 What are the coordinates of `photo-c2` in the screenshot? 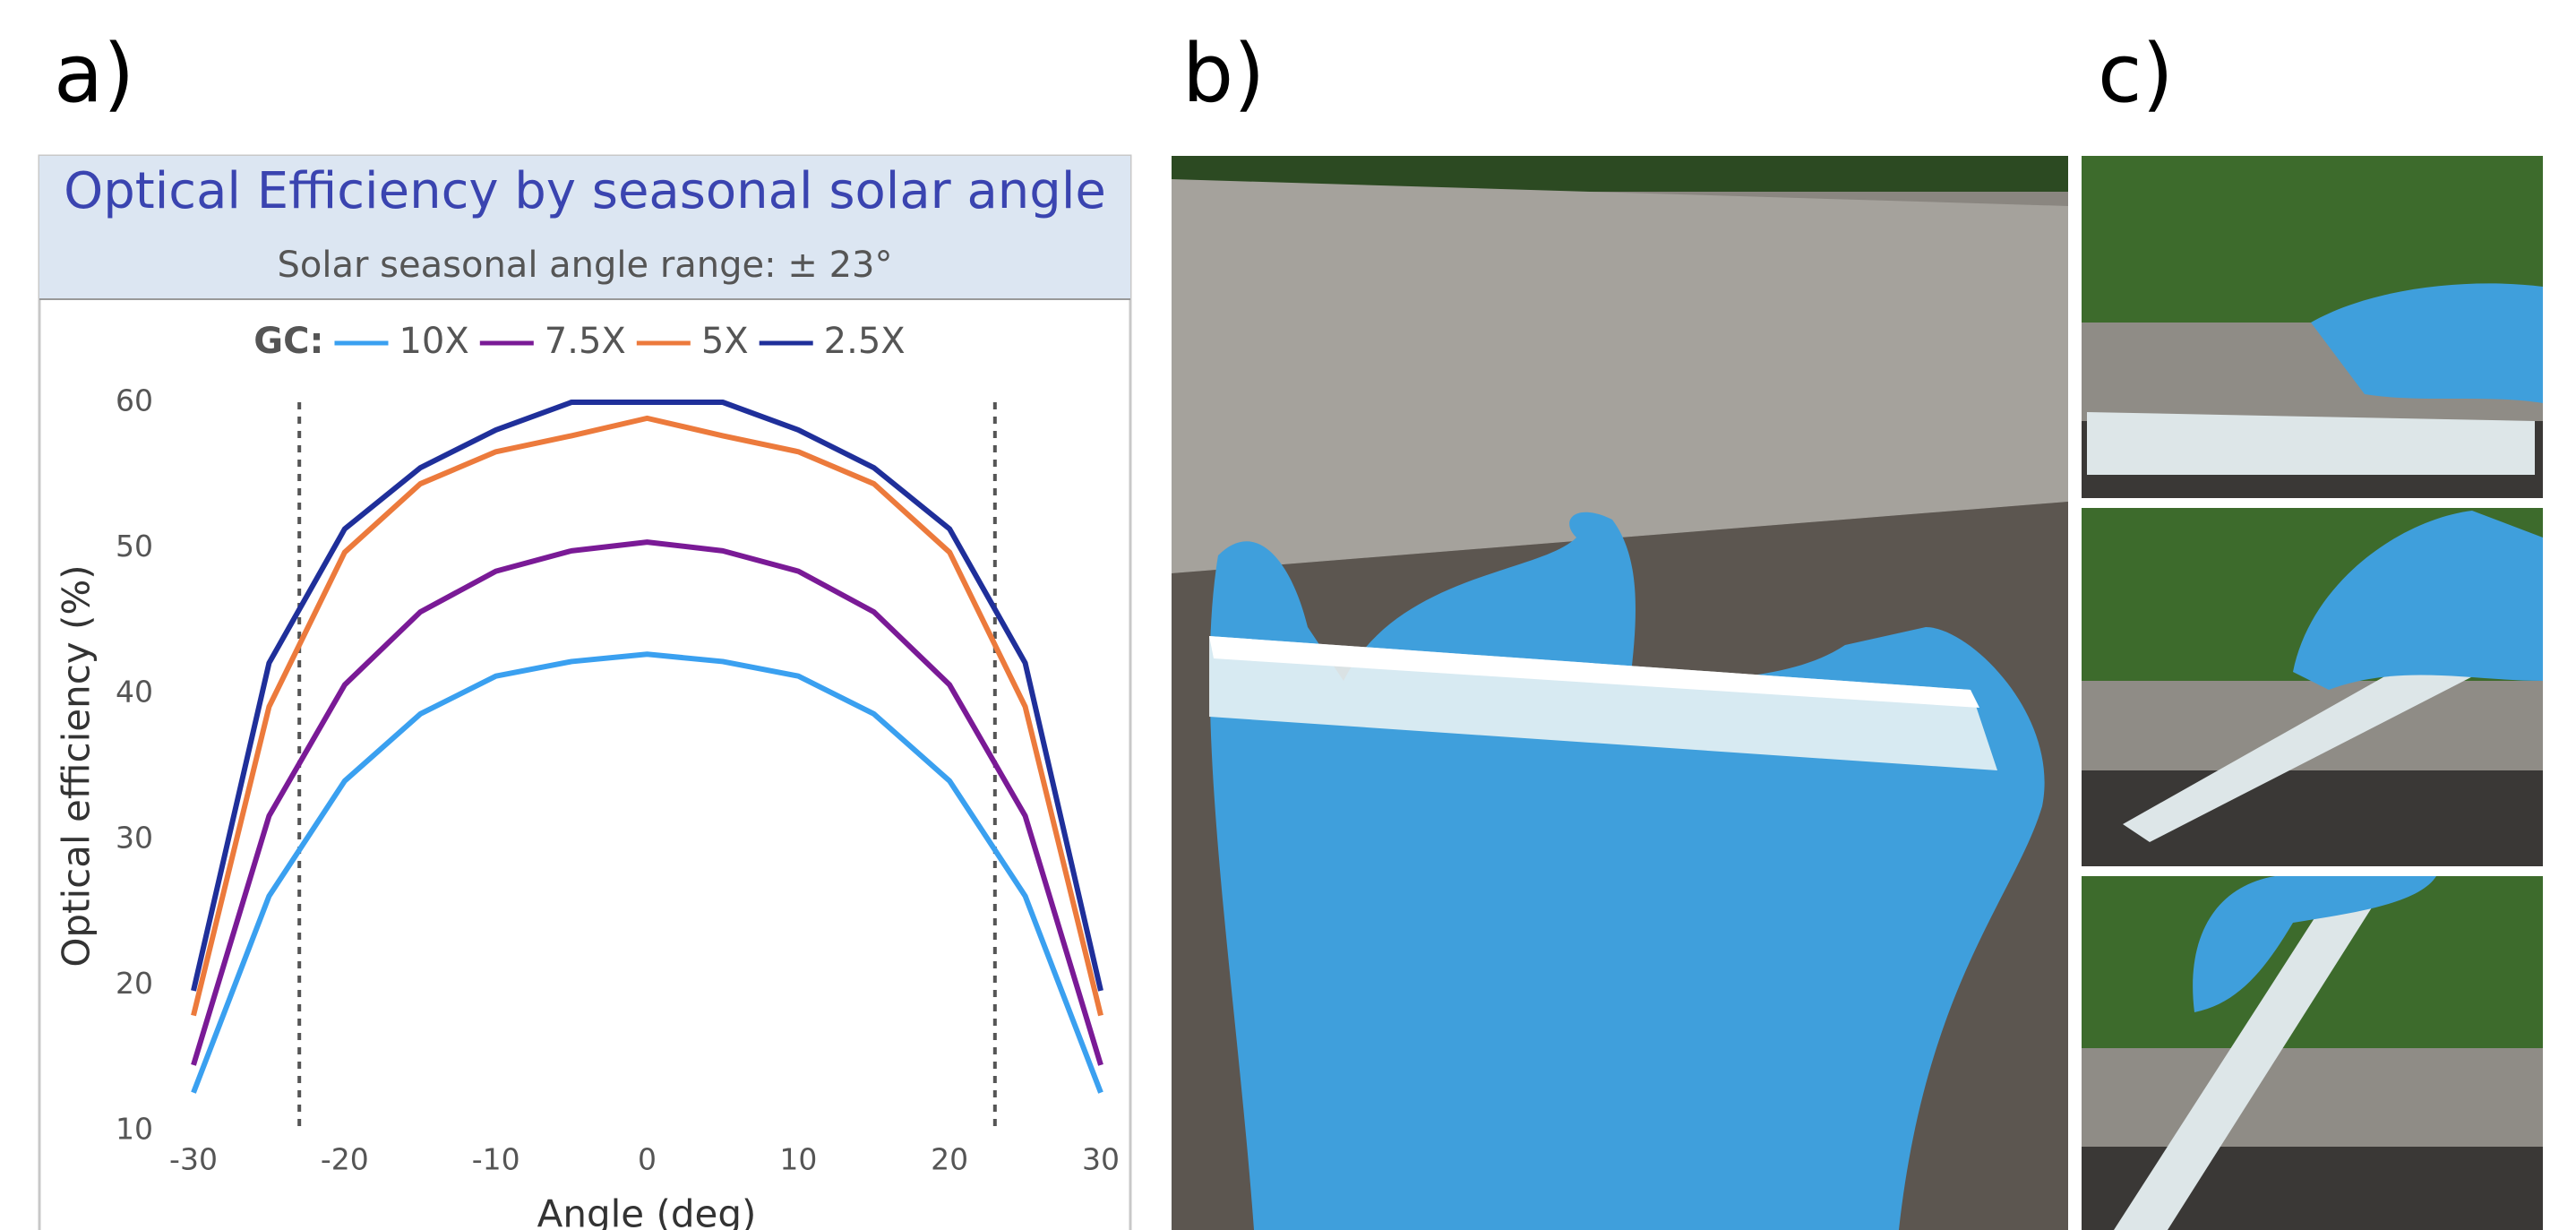 It's located at (2312, 687).